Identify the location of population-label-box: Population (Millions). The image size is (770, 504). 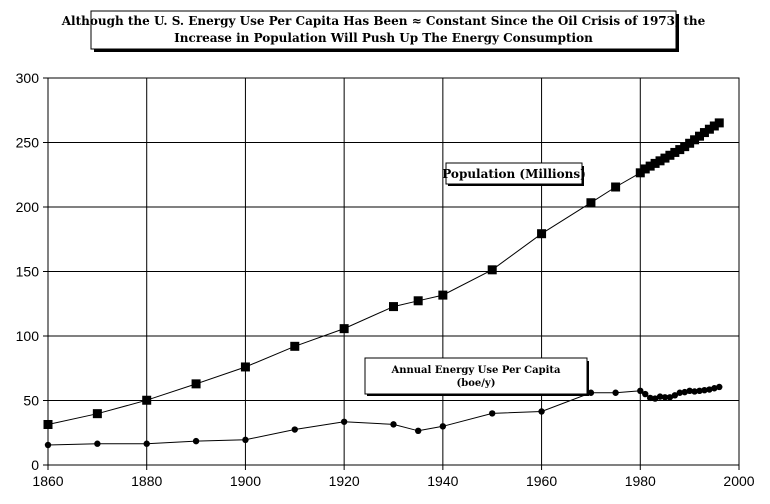
(514, 174).